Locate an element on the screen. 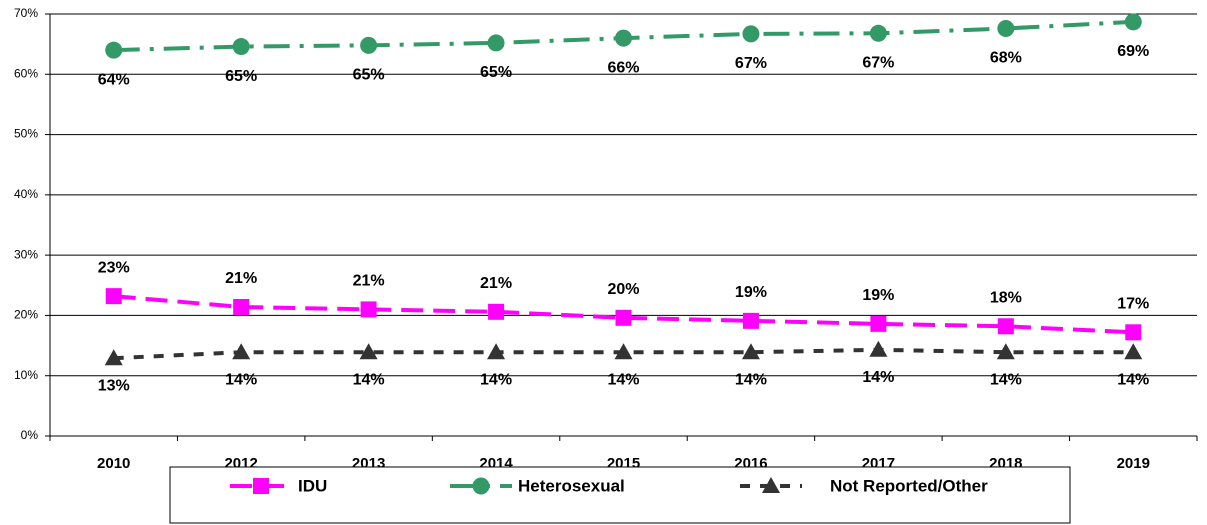 The width and height of the screenshot is (1207, 525). data-label: 66% is located at coordinates (623, 67).